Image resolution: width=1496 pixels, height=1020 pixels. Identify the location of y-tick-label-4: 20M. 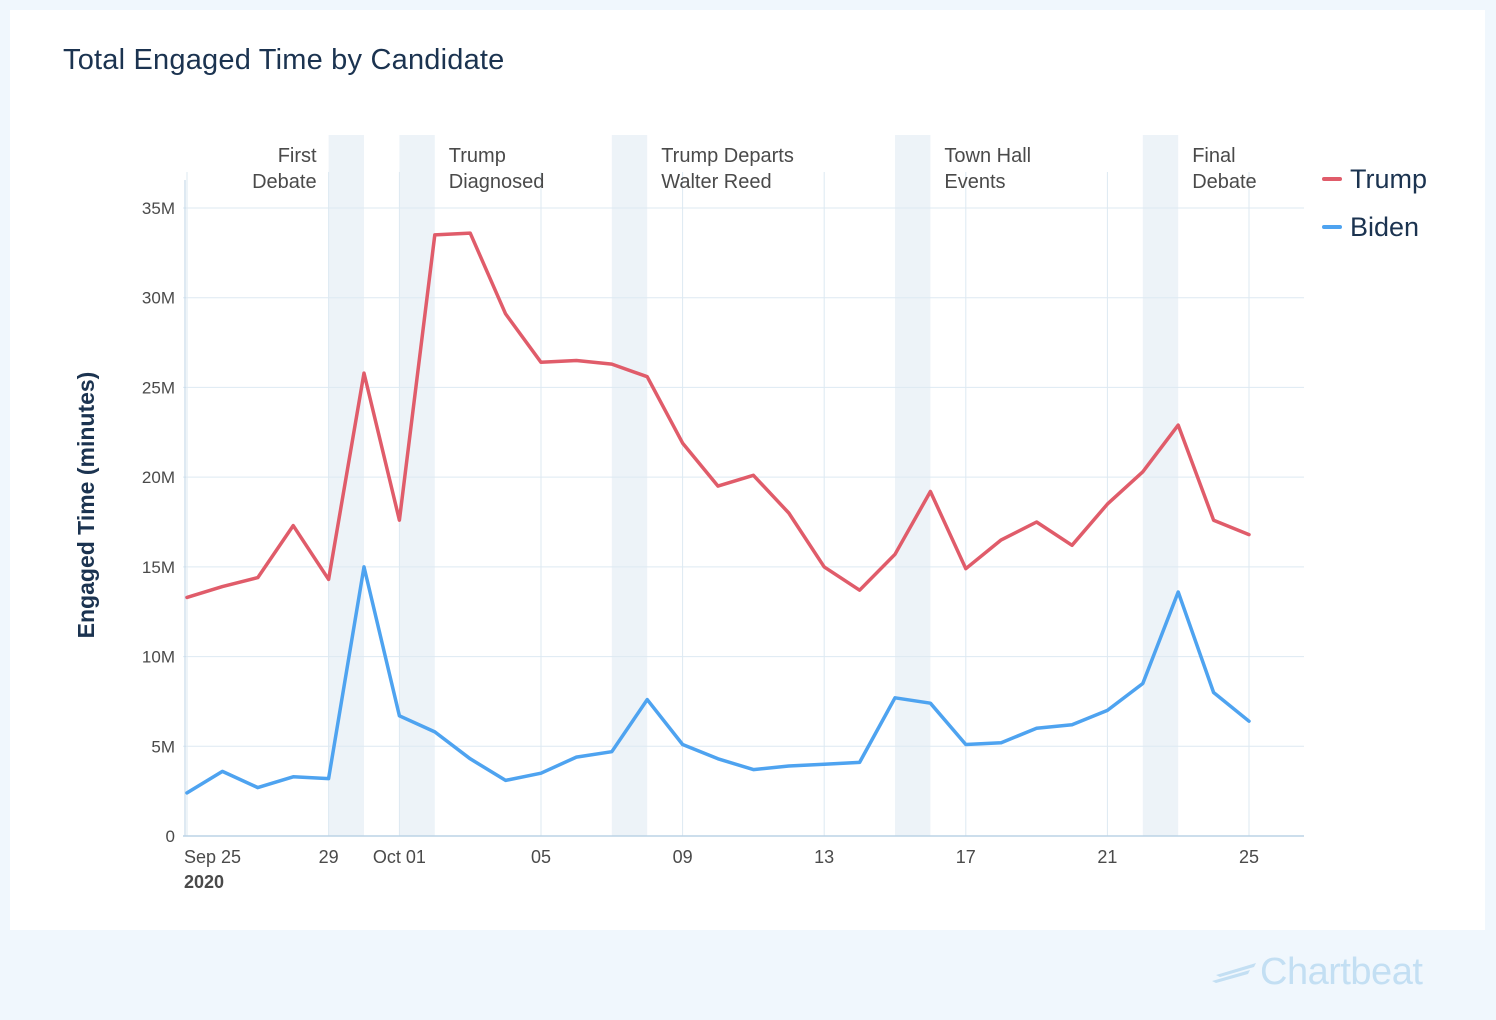
(158, 477).